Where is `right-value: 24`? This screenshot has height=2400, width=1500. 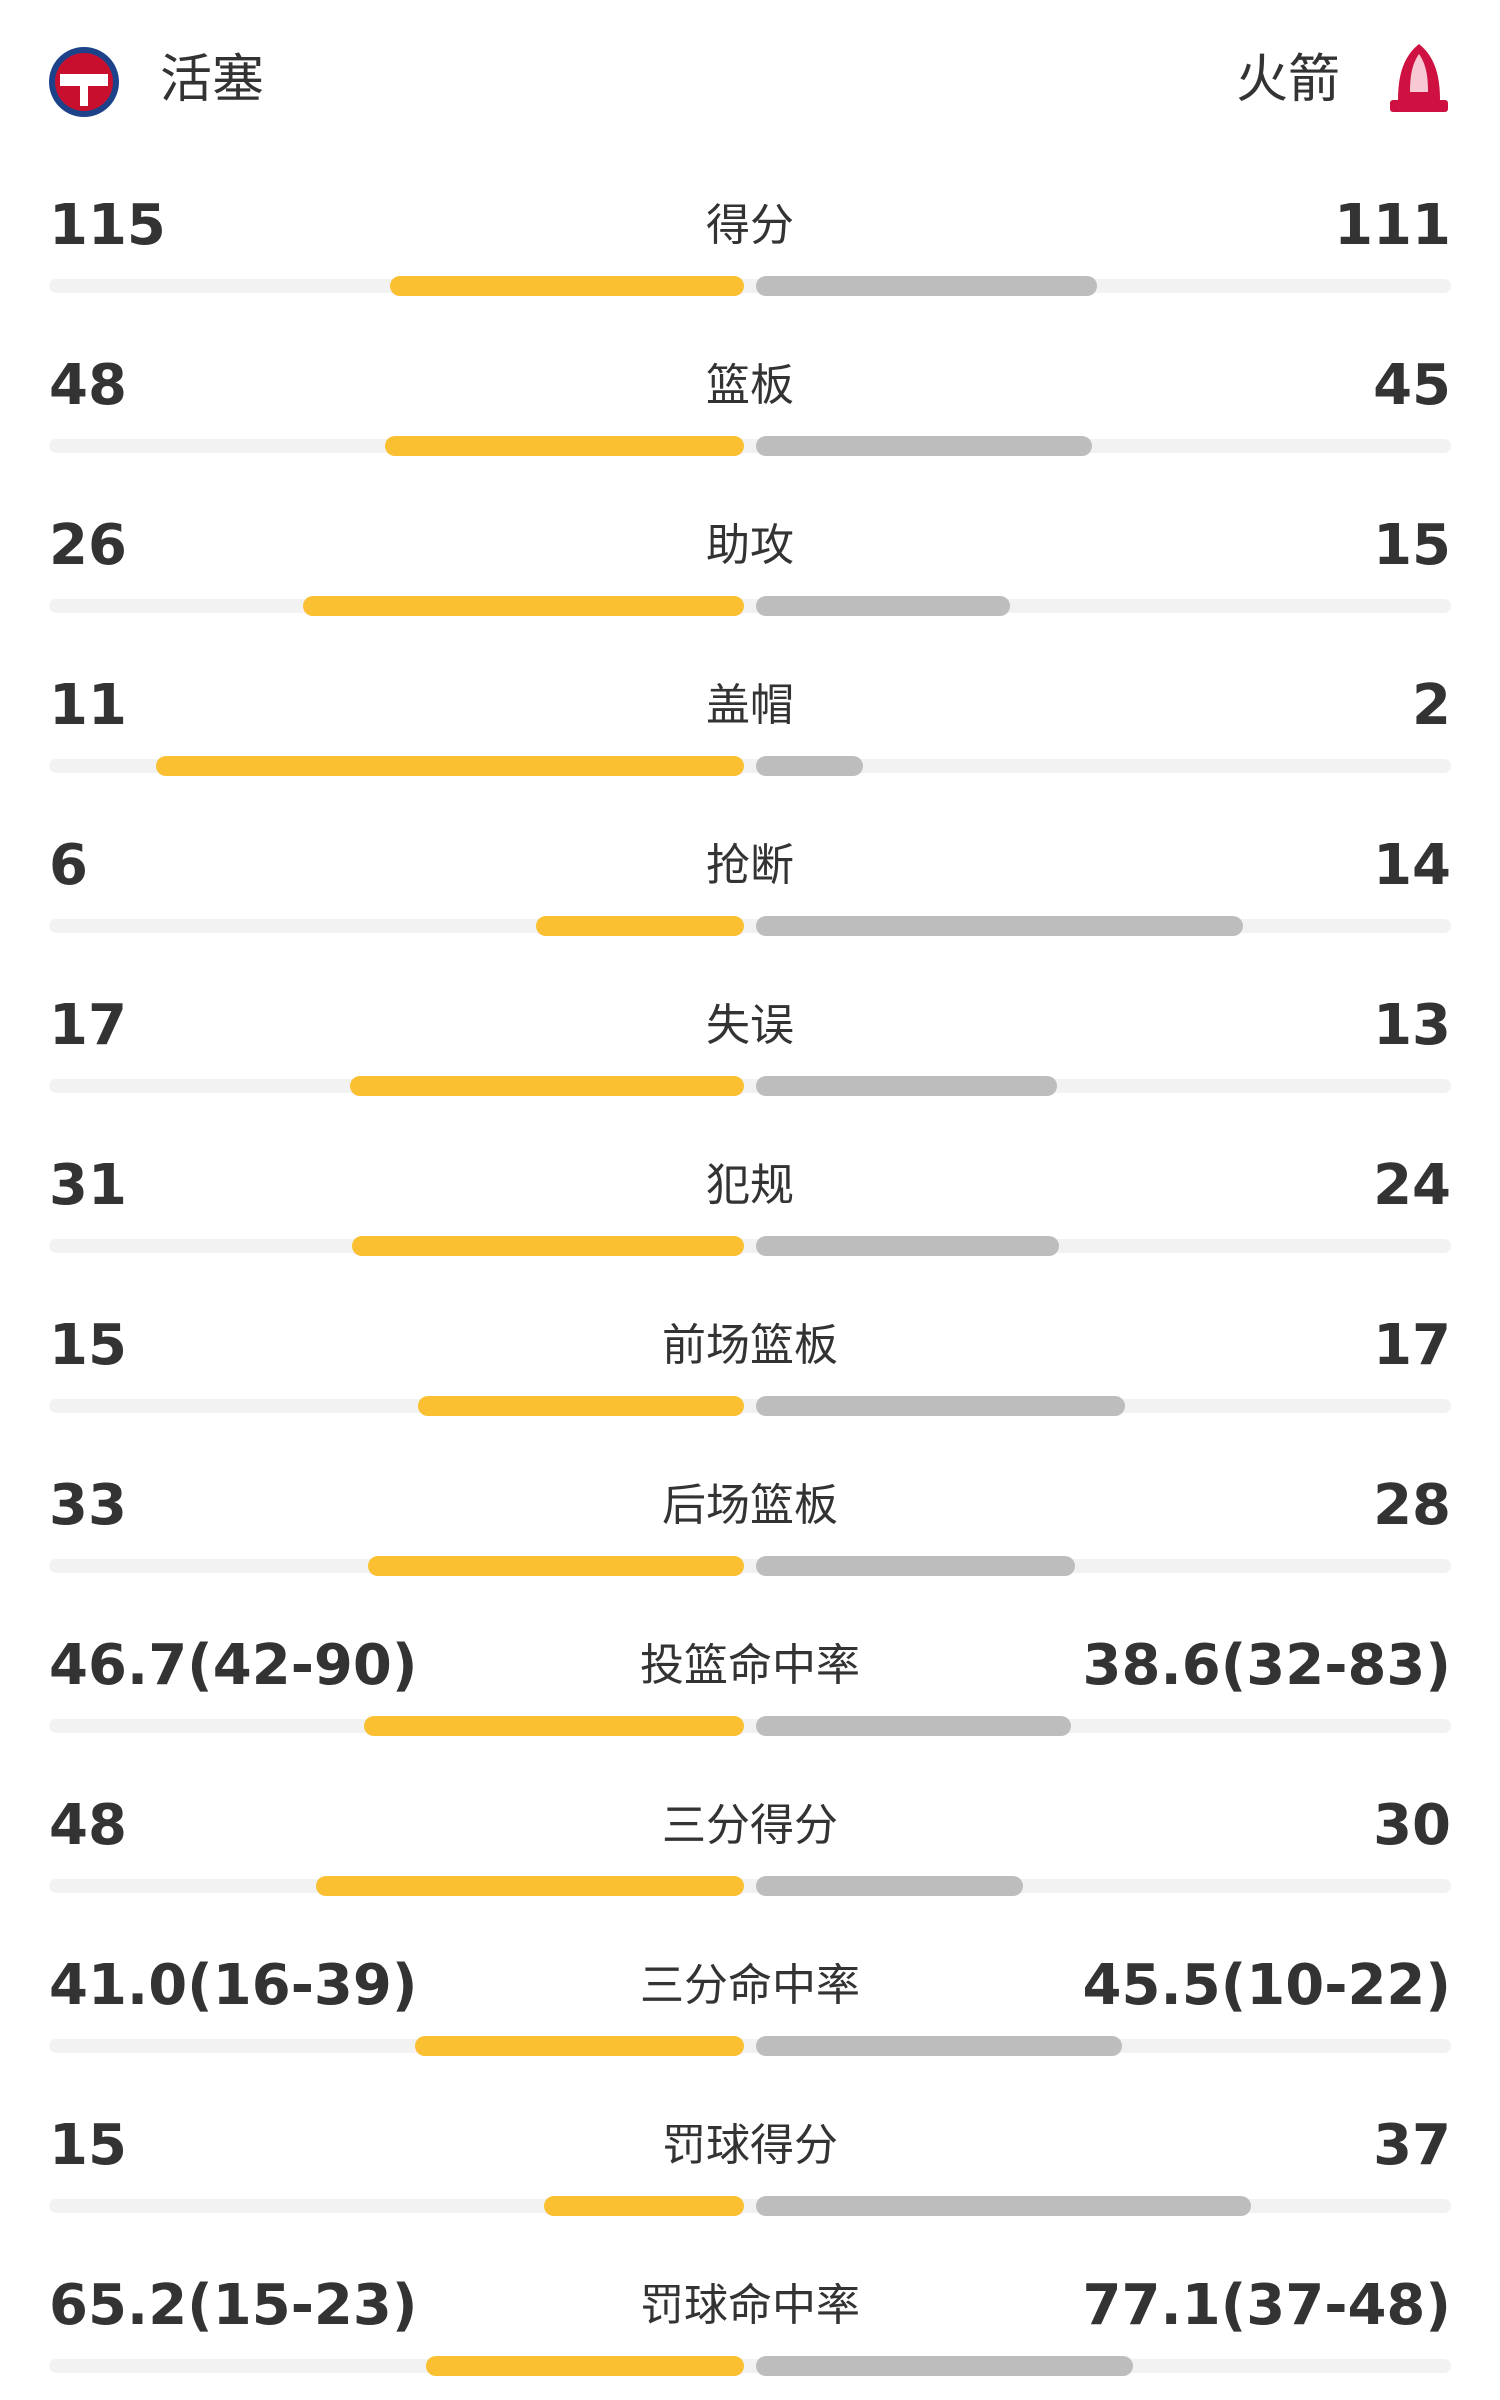
right-value: 24 is located at coordinates (1412, 1185).